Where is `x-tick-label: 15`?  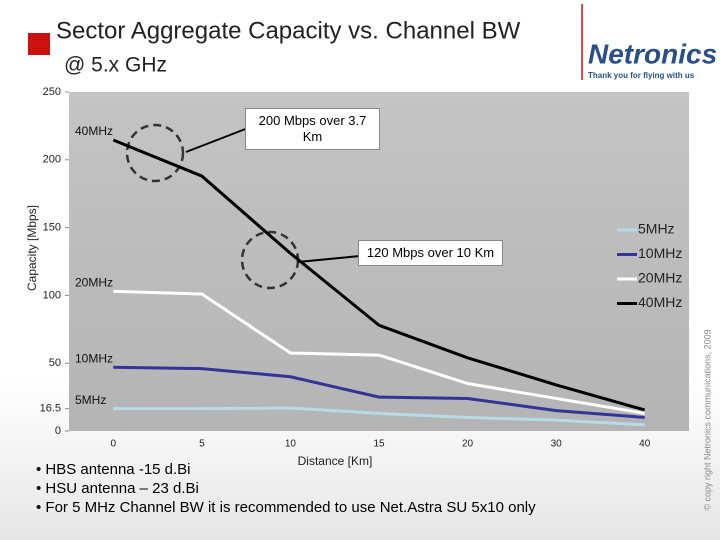 x-tick-label: 15 is located at coordinates (379, 444).